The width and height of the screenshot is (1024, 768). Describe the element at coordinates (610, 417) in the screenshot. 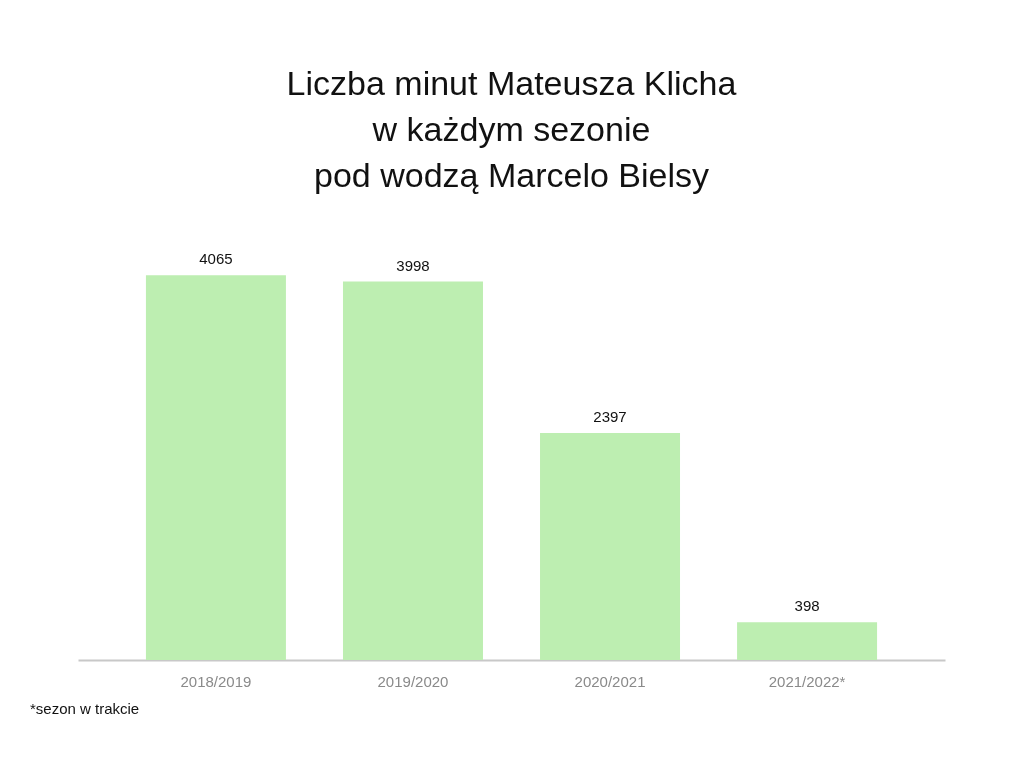

I see `data-label: 2397` at that location.